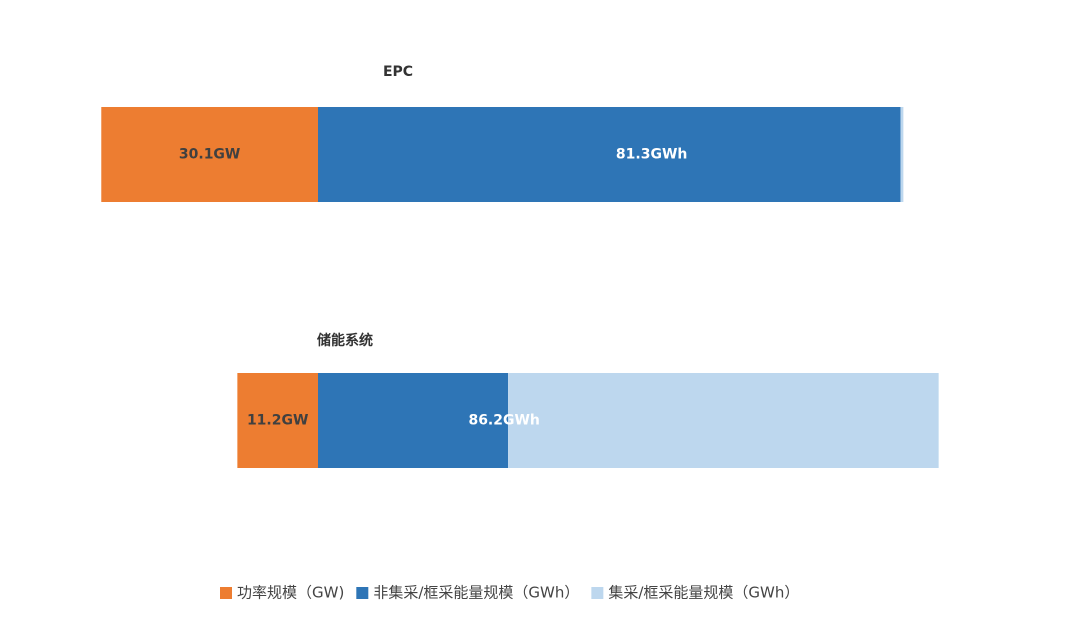 The width and height of the screenshot is (1080, 621). Describe the element at coordinates (703, 593) in the screenshot. I see `legend-label: 集采/框采能量规模（GWh）` at that location.